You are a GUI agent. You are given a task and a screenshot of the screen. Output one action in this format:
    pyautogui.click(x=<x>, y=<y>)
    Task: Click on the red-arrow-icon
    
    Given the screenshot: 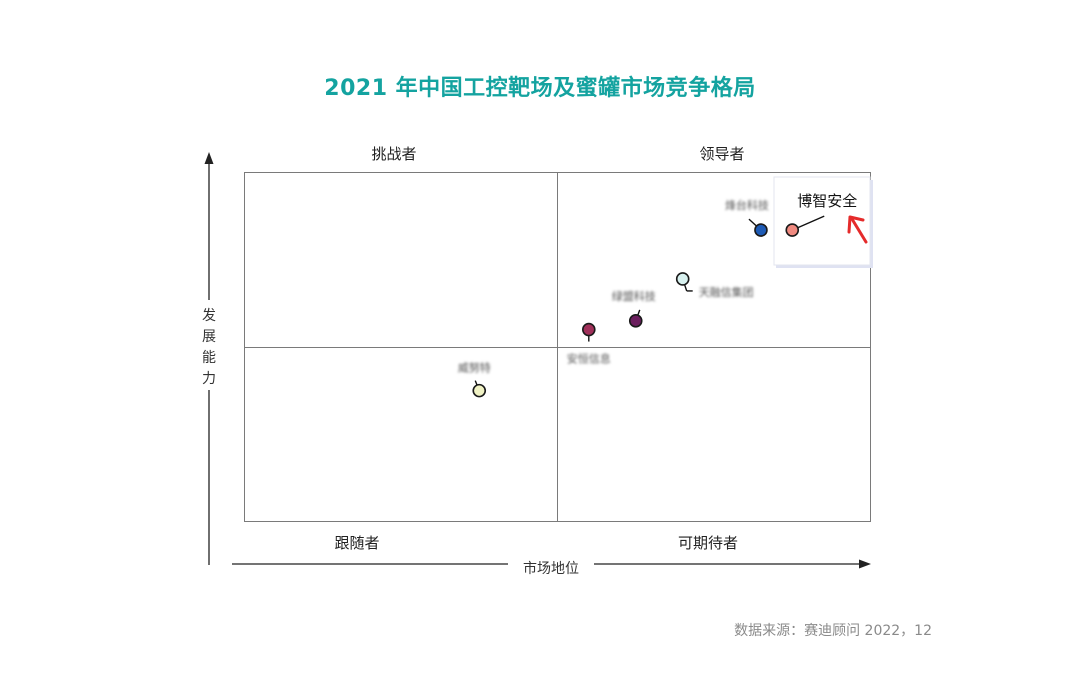 What is the action you would take?
    pyautogui.click(x=857, y=229)
    